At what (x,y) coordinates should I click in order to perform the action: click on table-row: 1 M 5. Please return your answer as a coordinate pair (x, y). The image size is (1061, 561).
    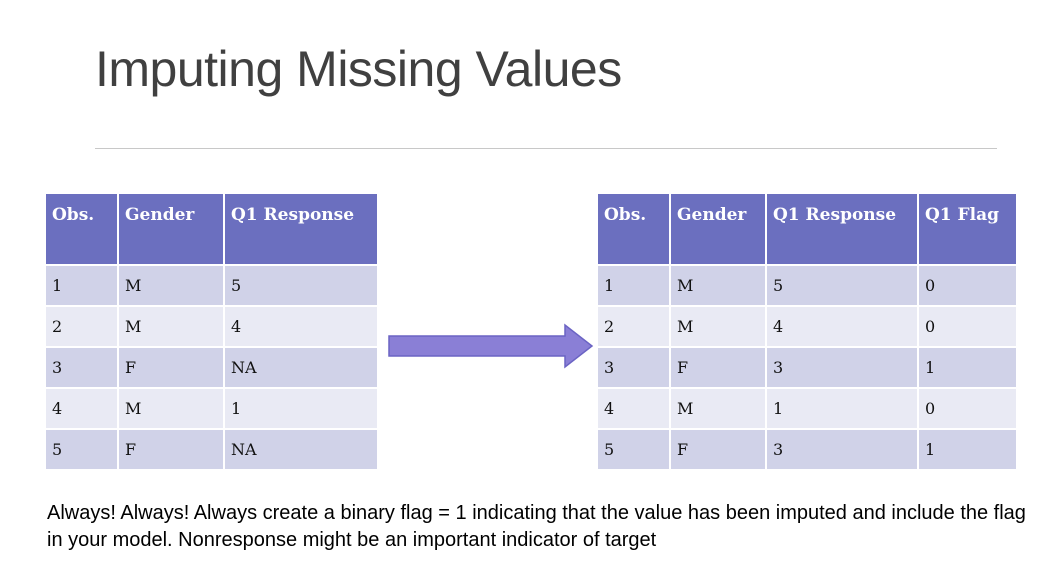
    Looking at the image, I should click on (211, 285).